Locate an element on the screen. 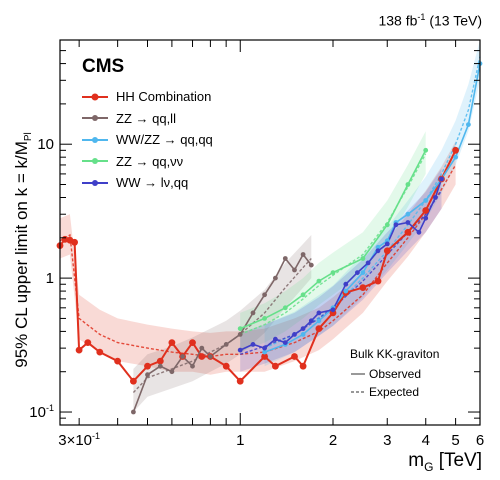 The image size is (500, 480). y-axis-label: 95% CL upper limit on k = k/MPl is located at coordinates (23, 250).